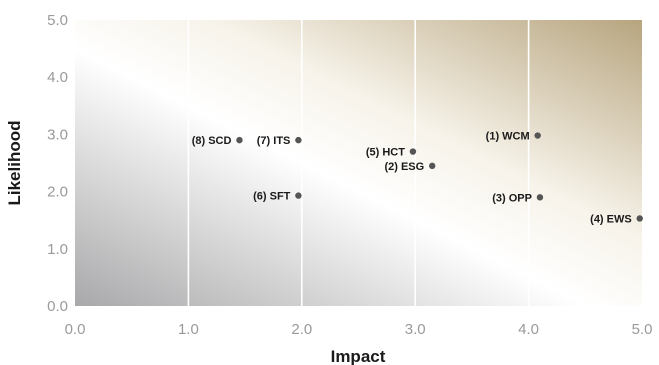  I want to click on y-tick-label: 4.0, so click(57, 77).